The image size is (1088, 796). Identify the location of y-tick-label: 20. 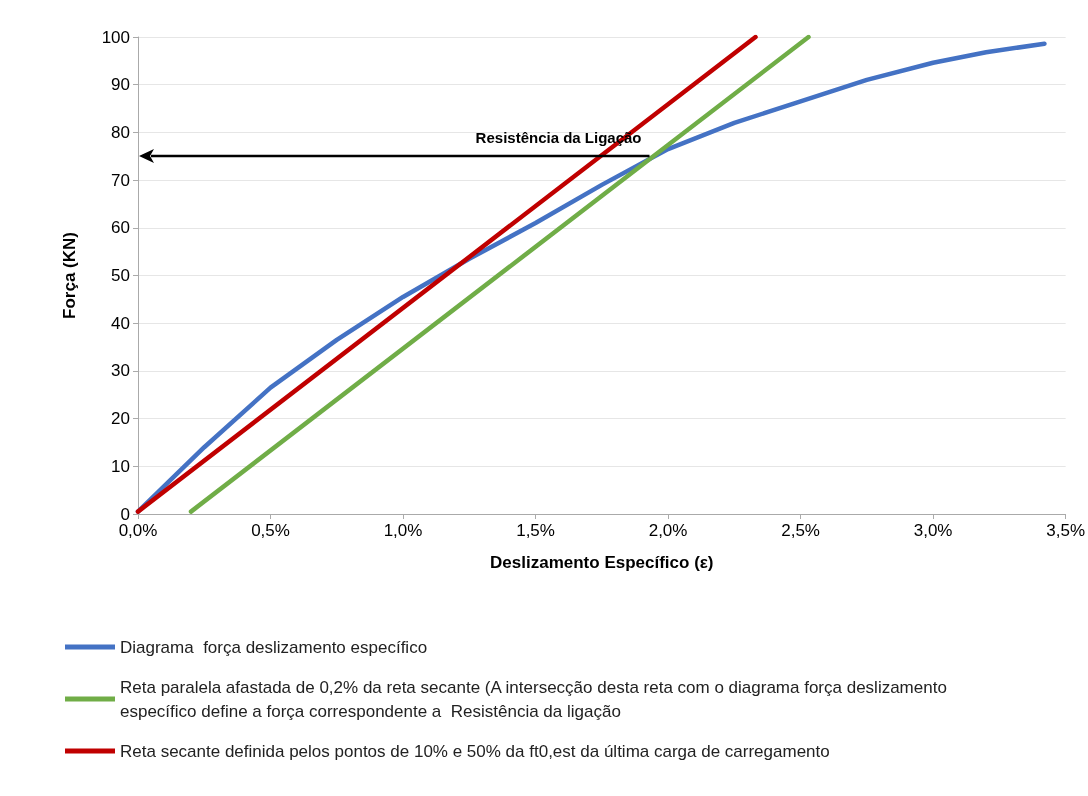
(120, 419).